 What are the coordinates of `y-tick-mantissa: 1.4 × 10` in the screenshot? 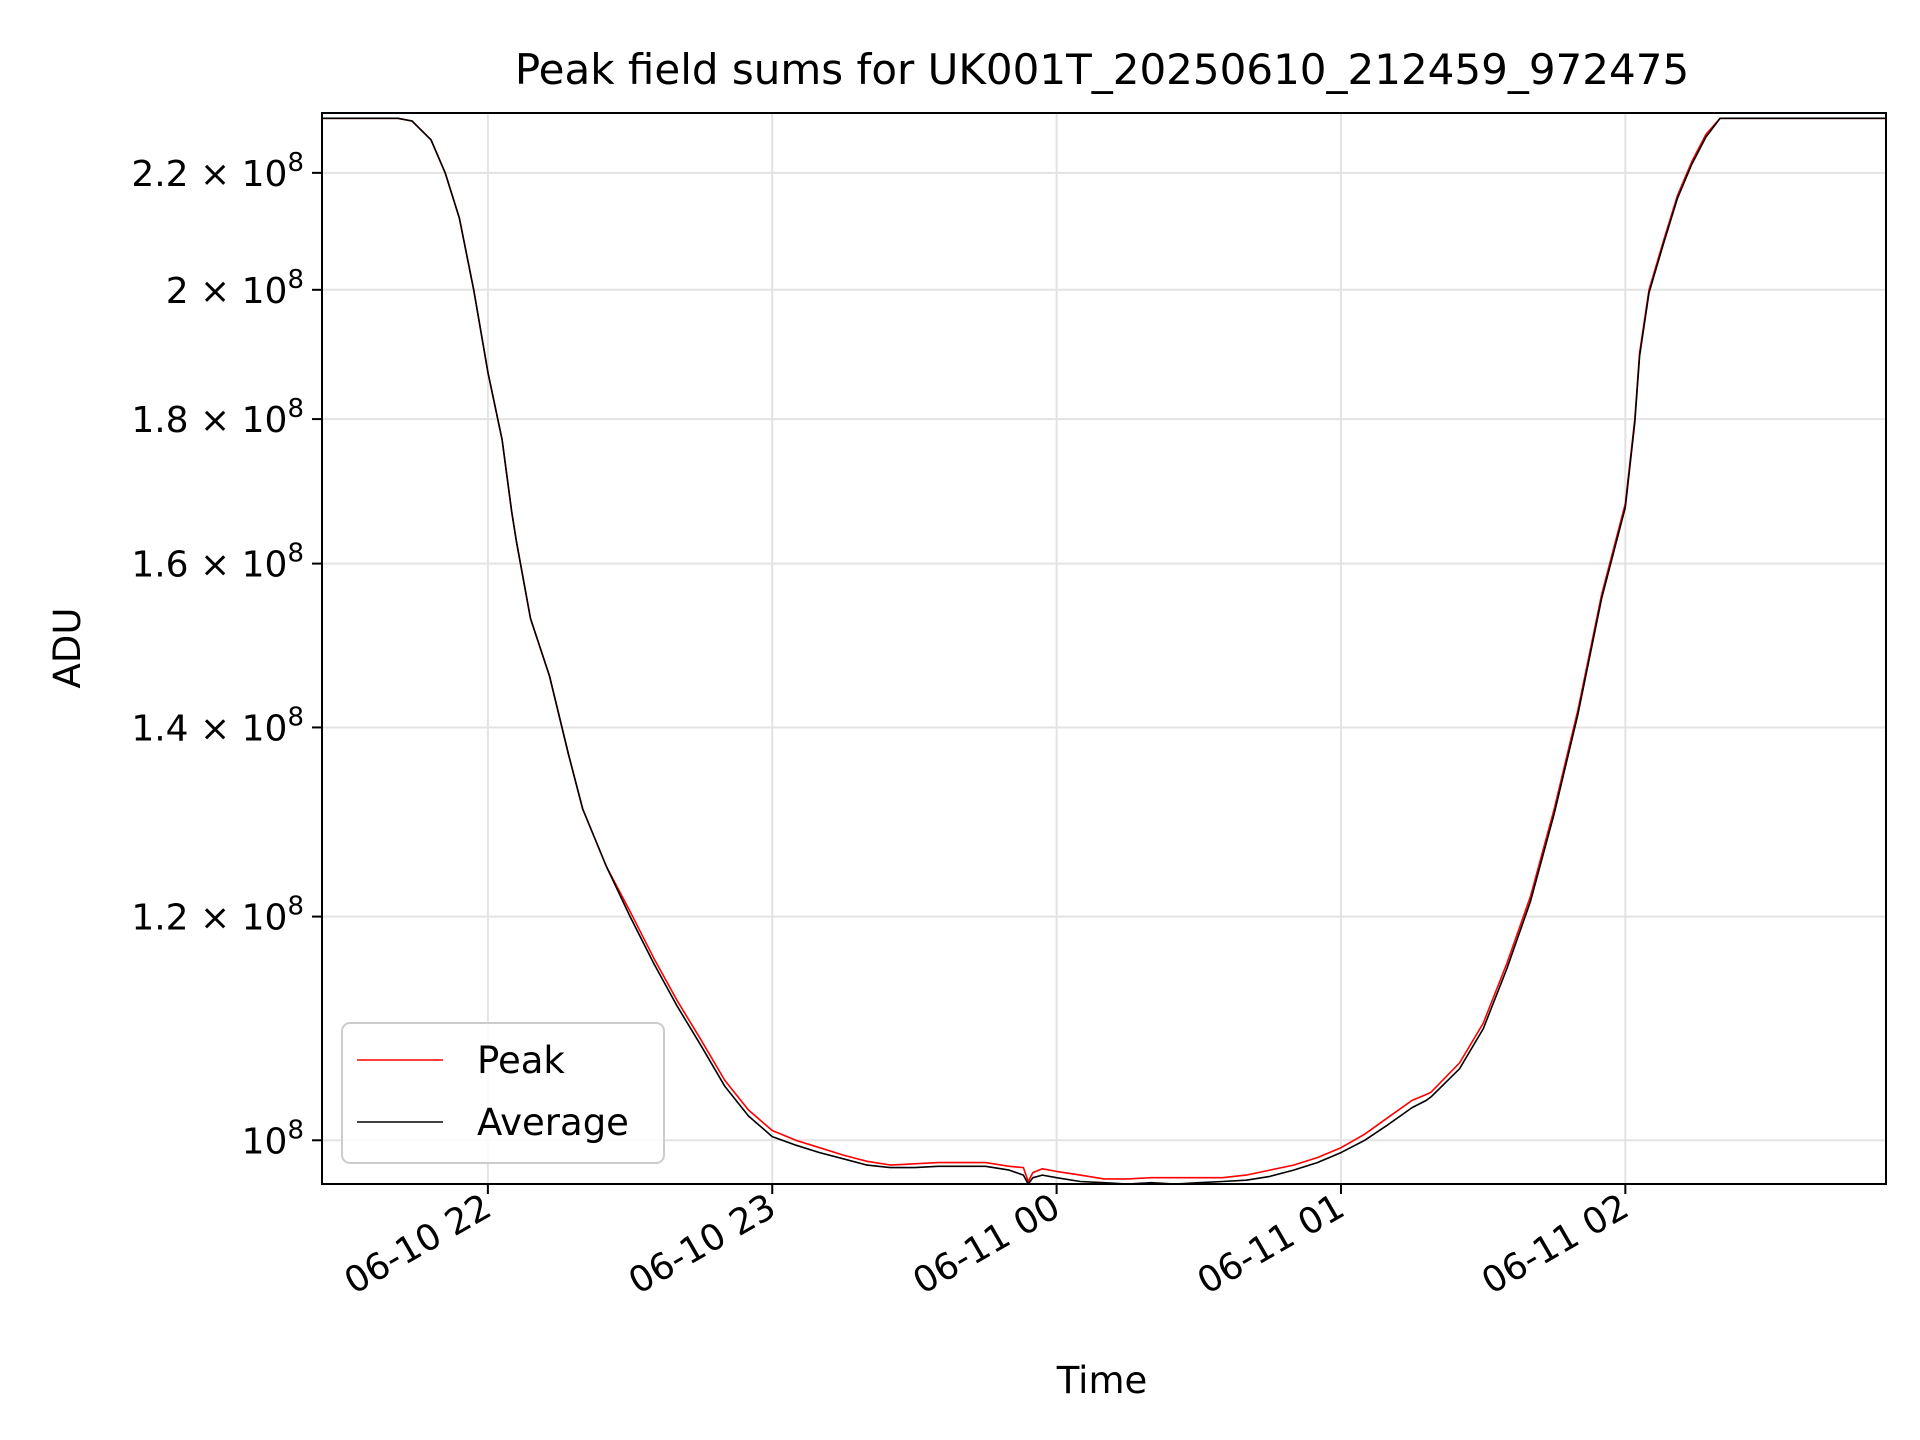 It's located at (209, 728).